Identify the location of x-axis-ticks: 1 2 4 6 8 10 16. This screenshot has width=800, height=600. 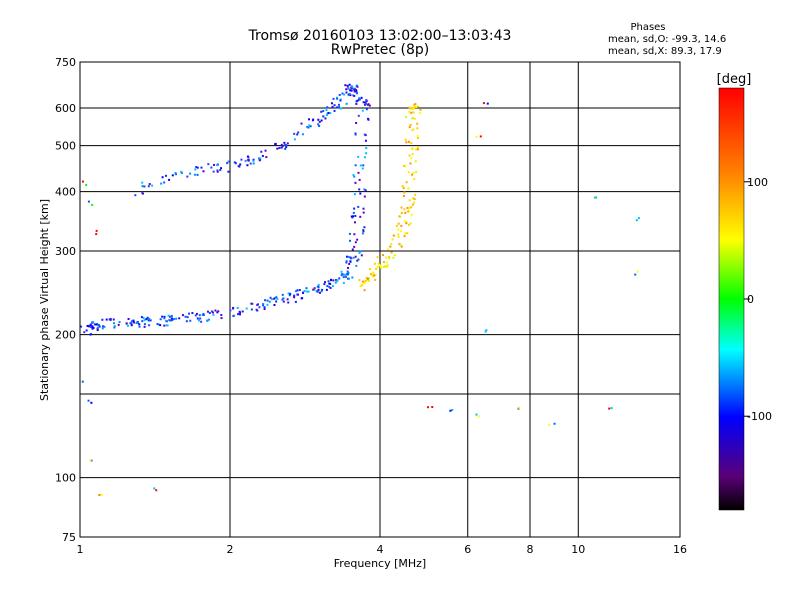
(382, 549).